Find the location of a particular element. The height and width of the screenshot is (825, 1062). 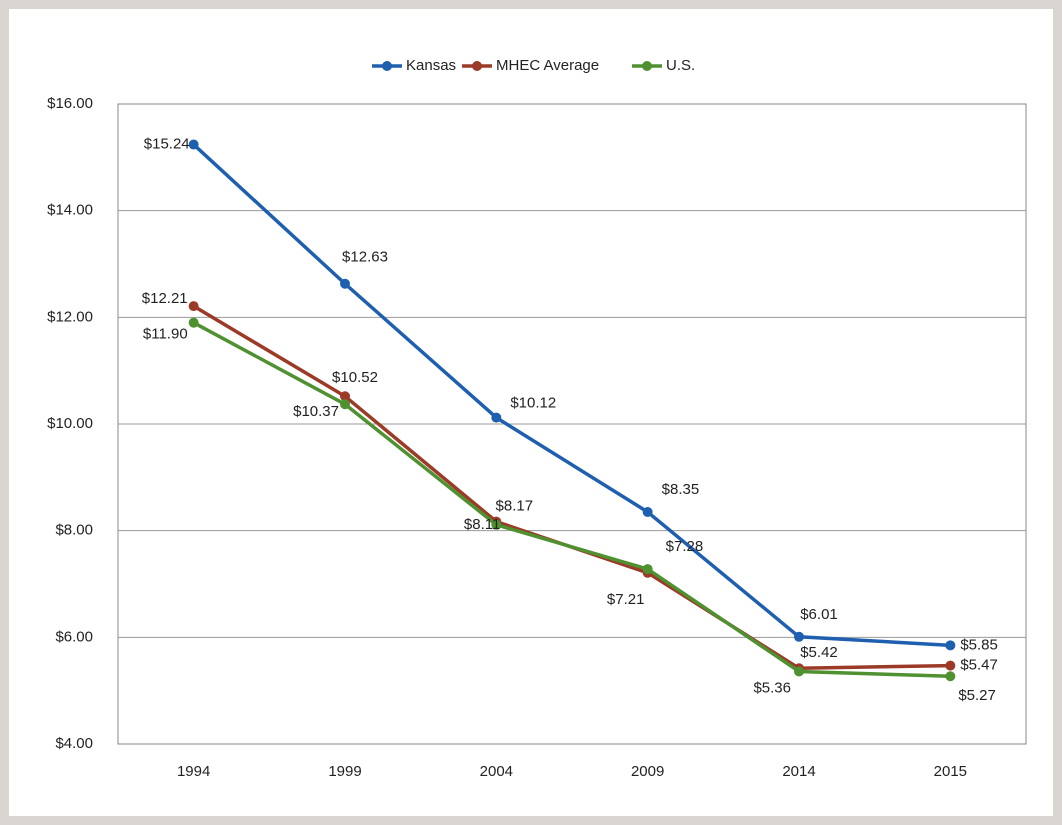

data-label: $10.12 is located at coordinates (533, 403).